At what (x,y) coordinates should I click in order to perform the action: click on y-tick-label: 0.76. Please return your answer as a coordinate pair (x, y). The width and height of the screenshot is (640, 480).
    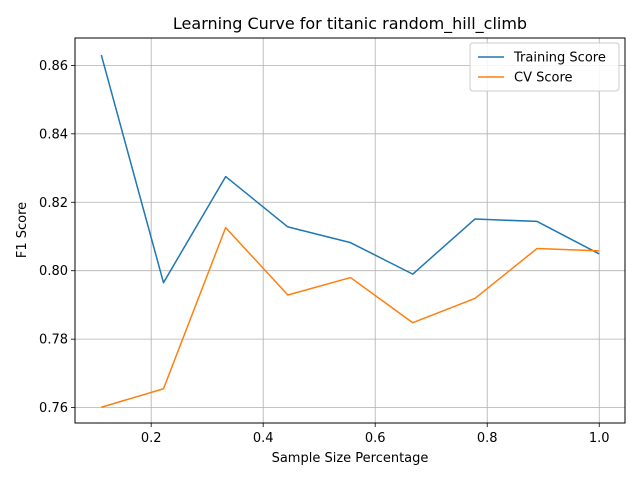
    Looking at the image, I should click on (53, 408).